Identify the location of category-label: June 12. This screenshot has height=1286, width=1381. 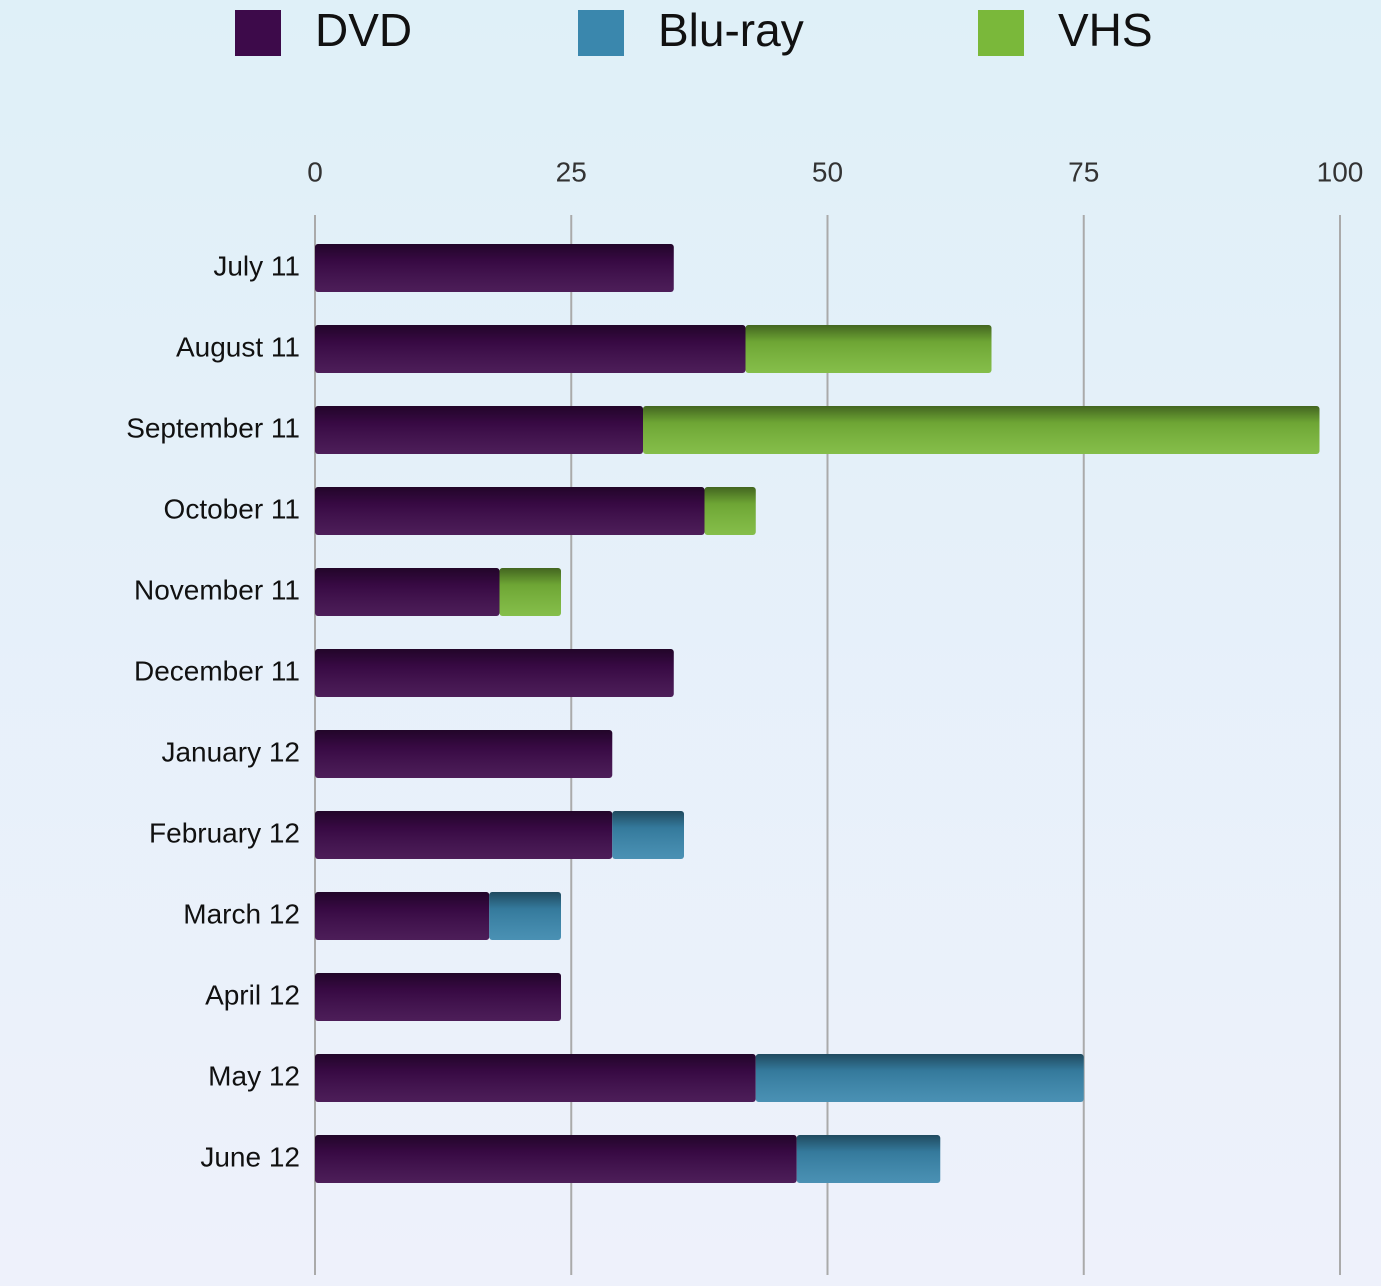
(250, 1156).